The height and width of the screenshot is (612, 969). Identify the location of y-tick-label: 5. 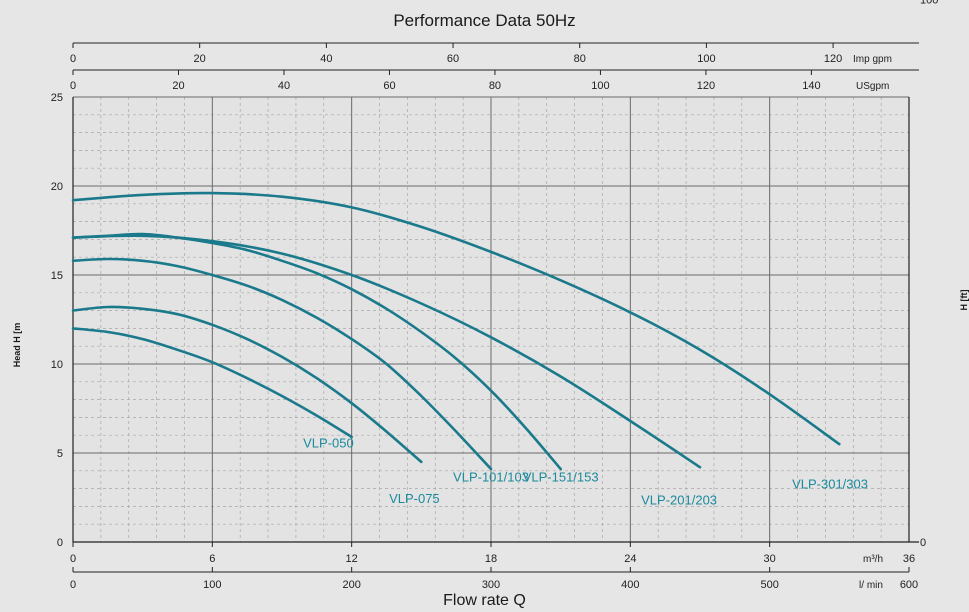
(60, 454).